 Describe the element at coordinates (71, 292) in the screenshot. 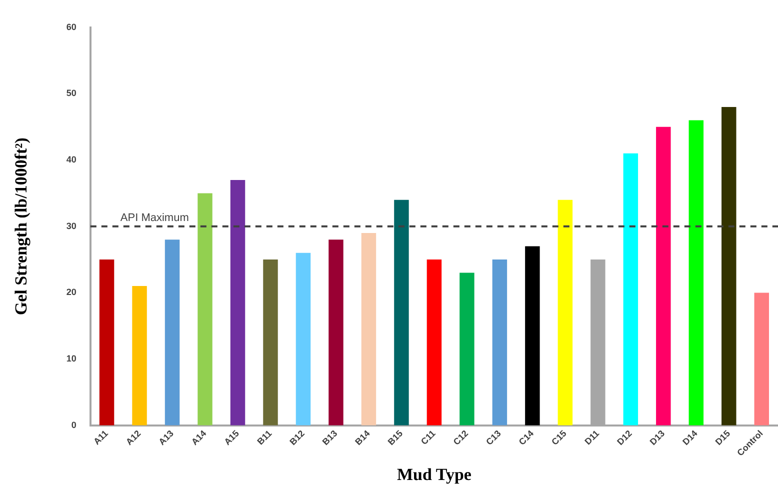

I see `y-tick-label: 20` at that location.